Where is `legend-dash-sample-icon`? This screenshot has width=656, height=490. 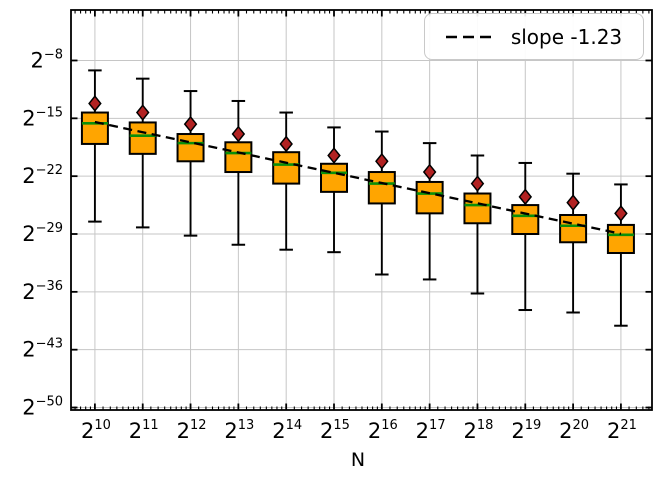
legend-dash-sample-icon is located at coordinates (469, 36).